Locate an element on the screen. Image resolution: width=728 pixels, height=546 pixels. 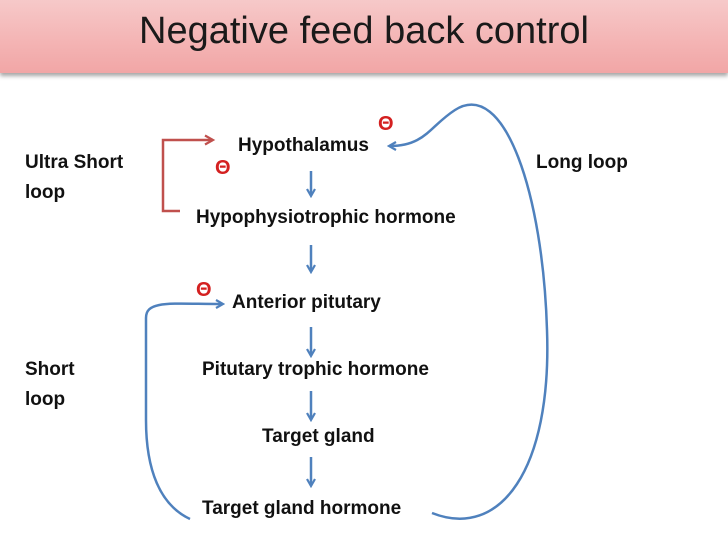
inhibition-symbol-long-loop: Θ is located at coordinates (386, 124).